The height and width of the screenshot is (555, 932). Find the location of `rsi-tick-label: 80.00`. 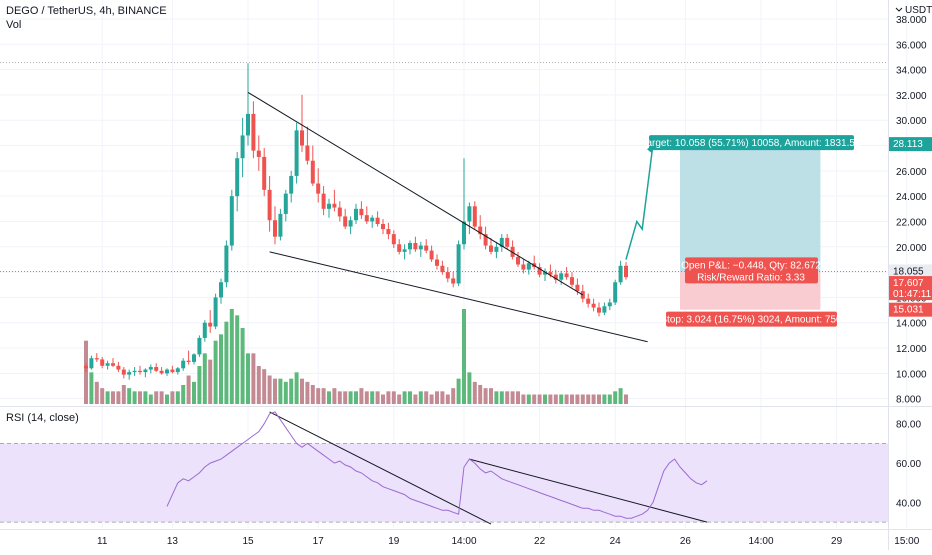

rsi-tick-label: 80.00 is located at coordinates (908, 425).